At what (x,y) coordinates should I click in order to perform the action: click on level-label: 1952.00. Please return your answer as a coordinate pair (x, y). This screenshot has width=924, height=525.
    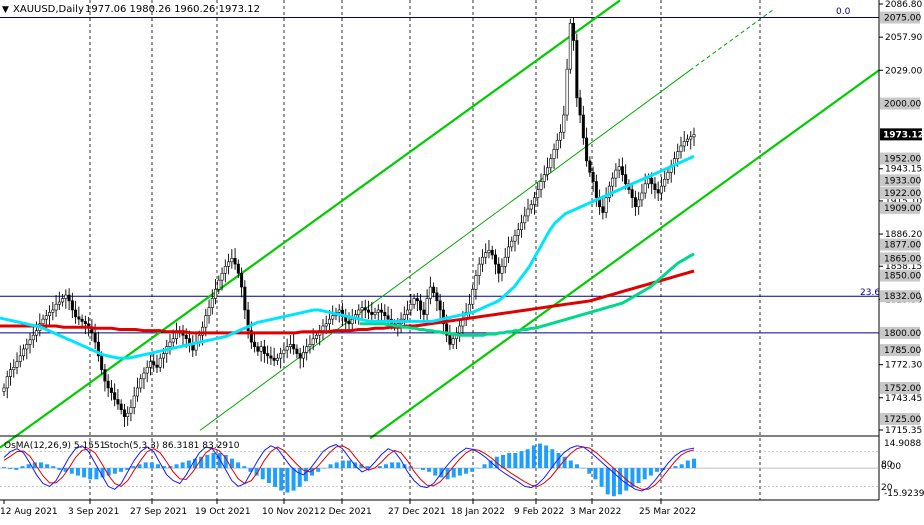
    Looking at the image, I should click on (902, 160).